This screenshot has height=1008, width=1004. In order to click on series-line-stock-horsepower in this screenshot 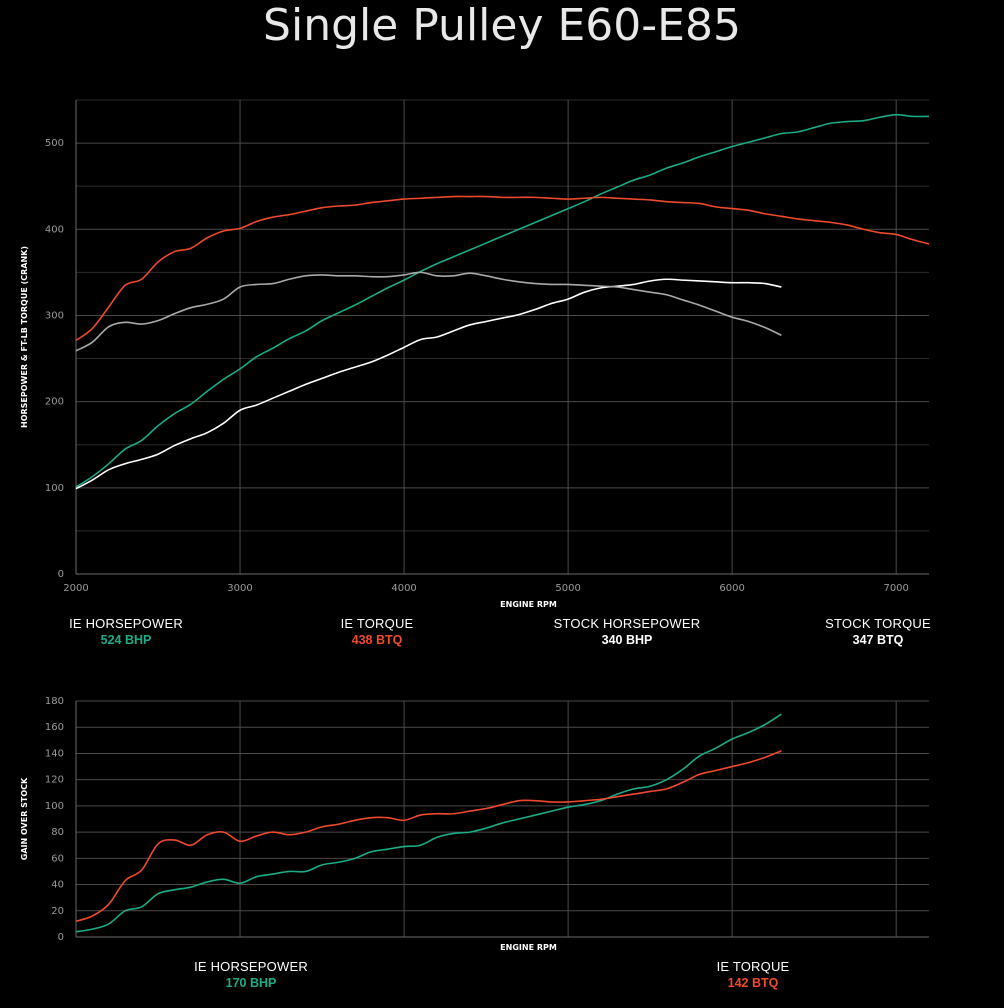, I will do `click(428, 384)`.